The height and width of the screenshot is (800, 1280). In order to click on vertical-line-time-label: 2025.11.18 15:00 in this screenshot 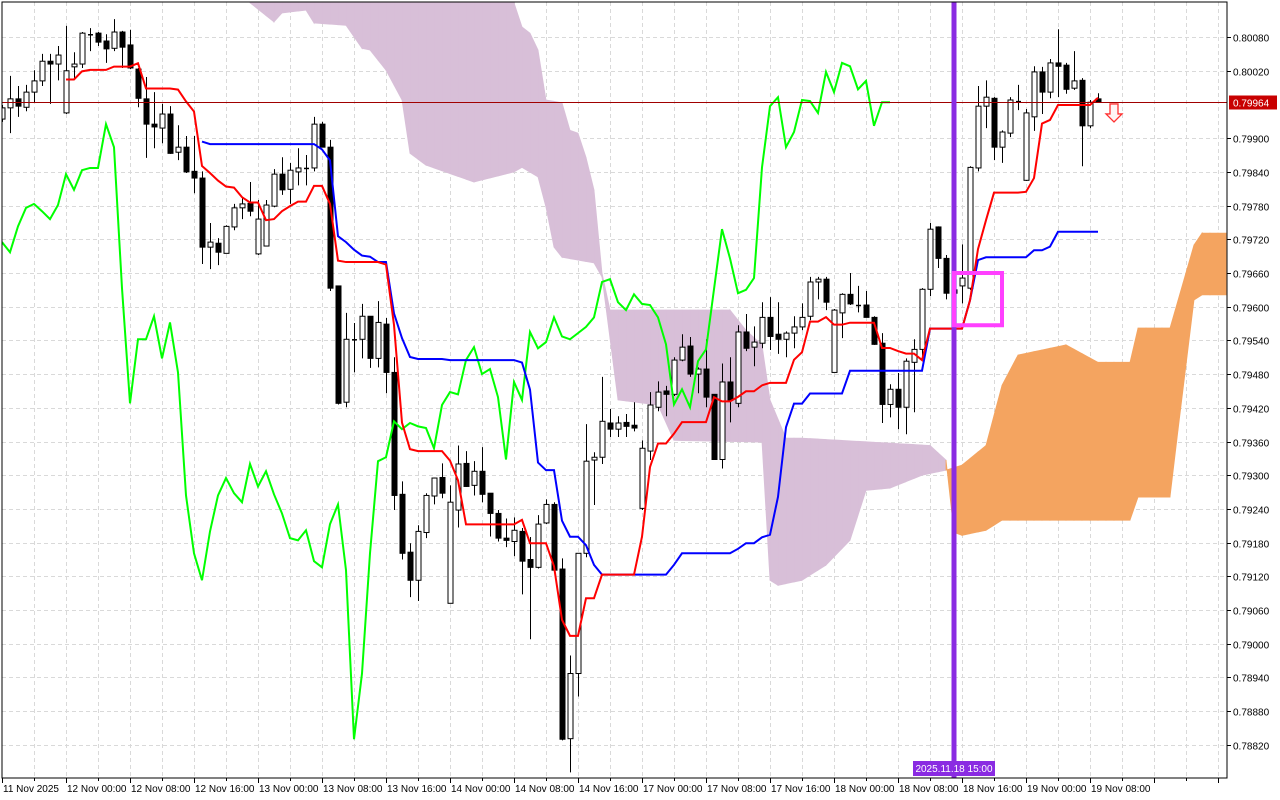, I will do `click(954, 769)`.